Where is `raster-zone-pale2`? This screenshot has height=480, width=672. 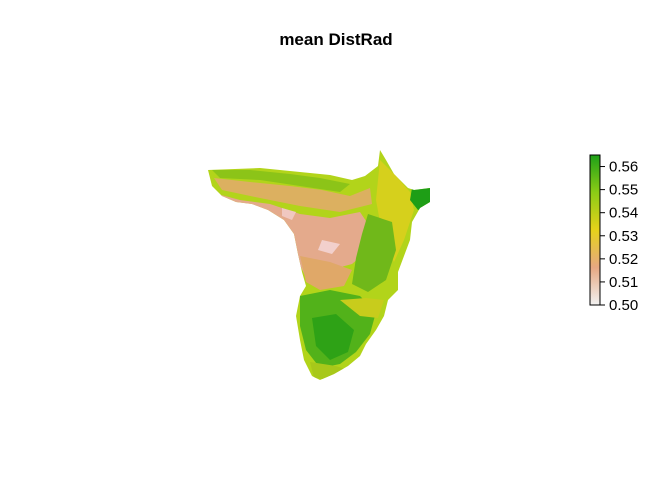
raster-zone-pale2 is located at coordinates (329, 247).